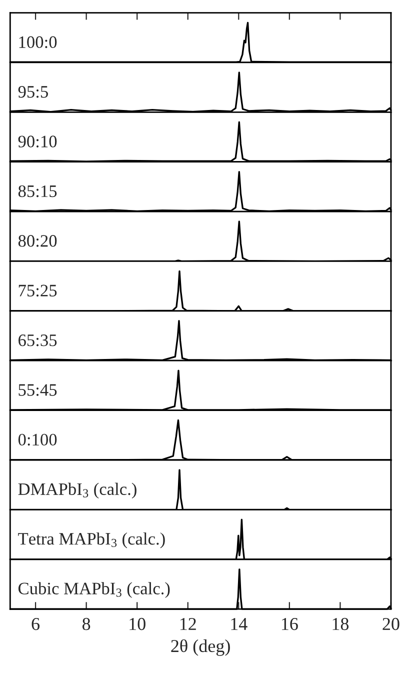 The height and width of the screenshot is (673, 406). Describe the element at coordinates (94, 590) in the screenshot. I see `text: Cubic MAPbI$_{3}$ (calc.)` at that location.